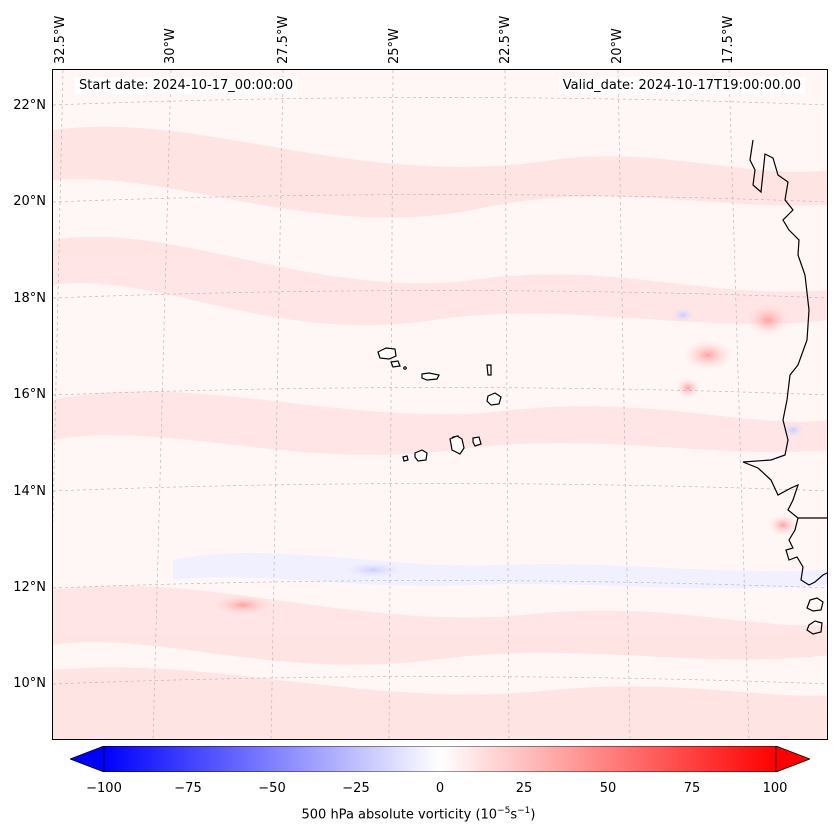  What do you see at coordinates (86, 759) in the screenshot?
I see `colorbar-min-arrow` at bounding box center [86, 759].